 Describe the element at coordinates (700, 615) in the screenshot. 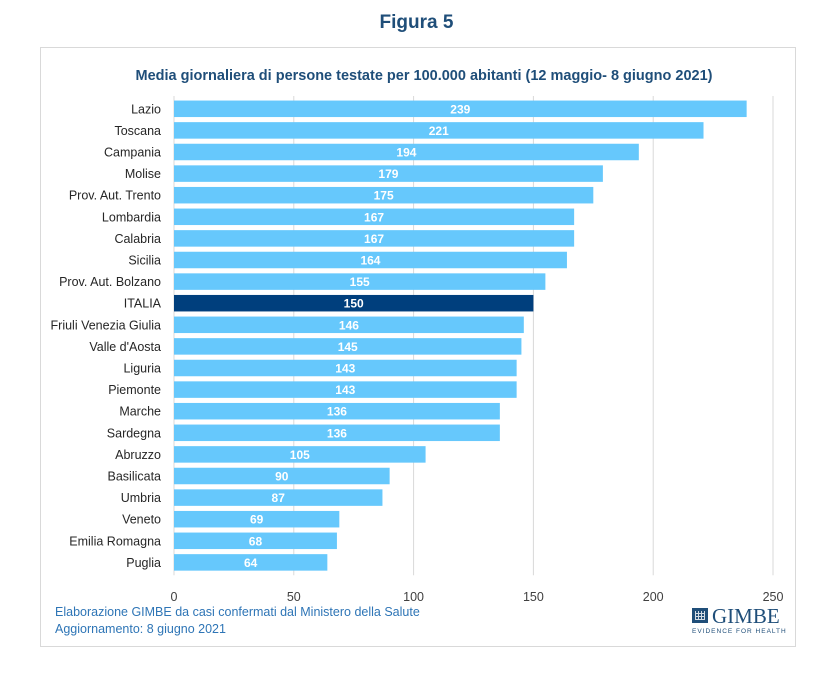

I see `gimbe-logo-icon` at that location.